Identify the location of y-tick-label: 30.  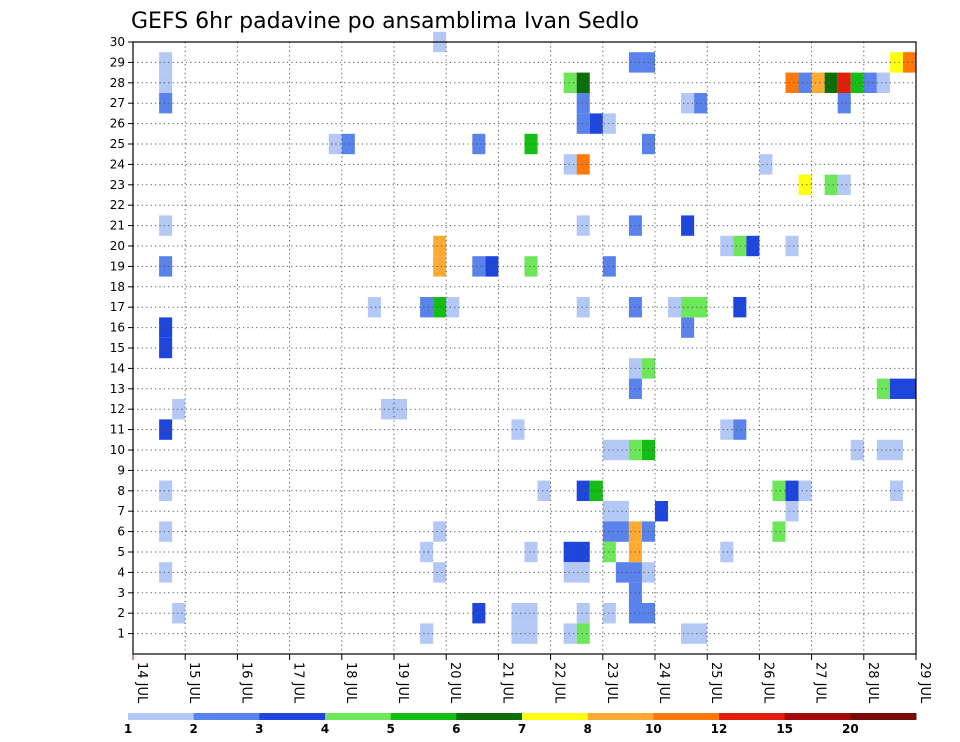
(117, 42).